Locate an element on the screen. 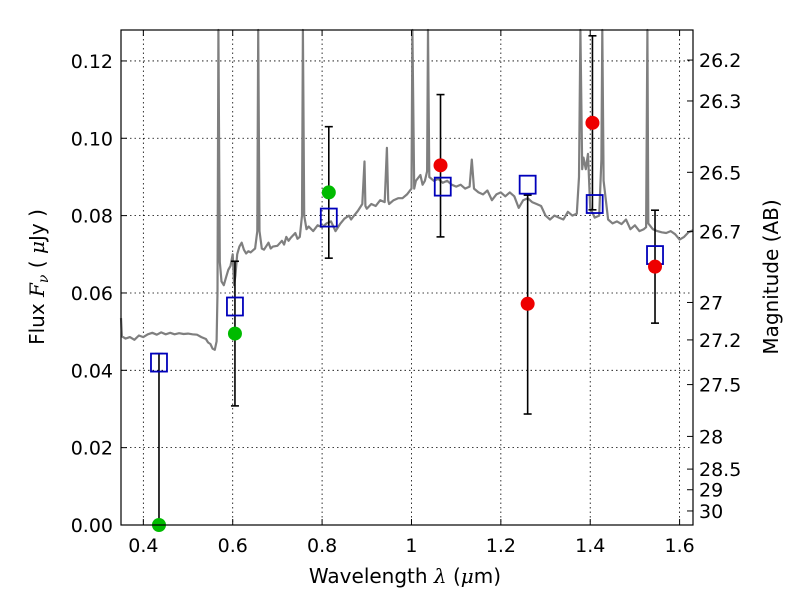 This screenshot has width=800, height=600. y2-tick-label: 26.2 is located at coordinates (720, 61).